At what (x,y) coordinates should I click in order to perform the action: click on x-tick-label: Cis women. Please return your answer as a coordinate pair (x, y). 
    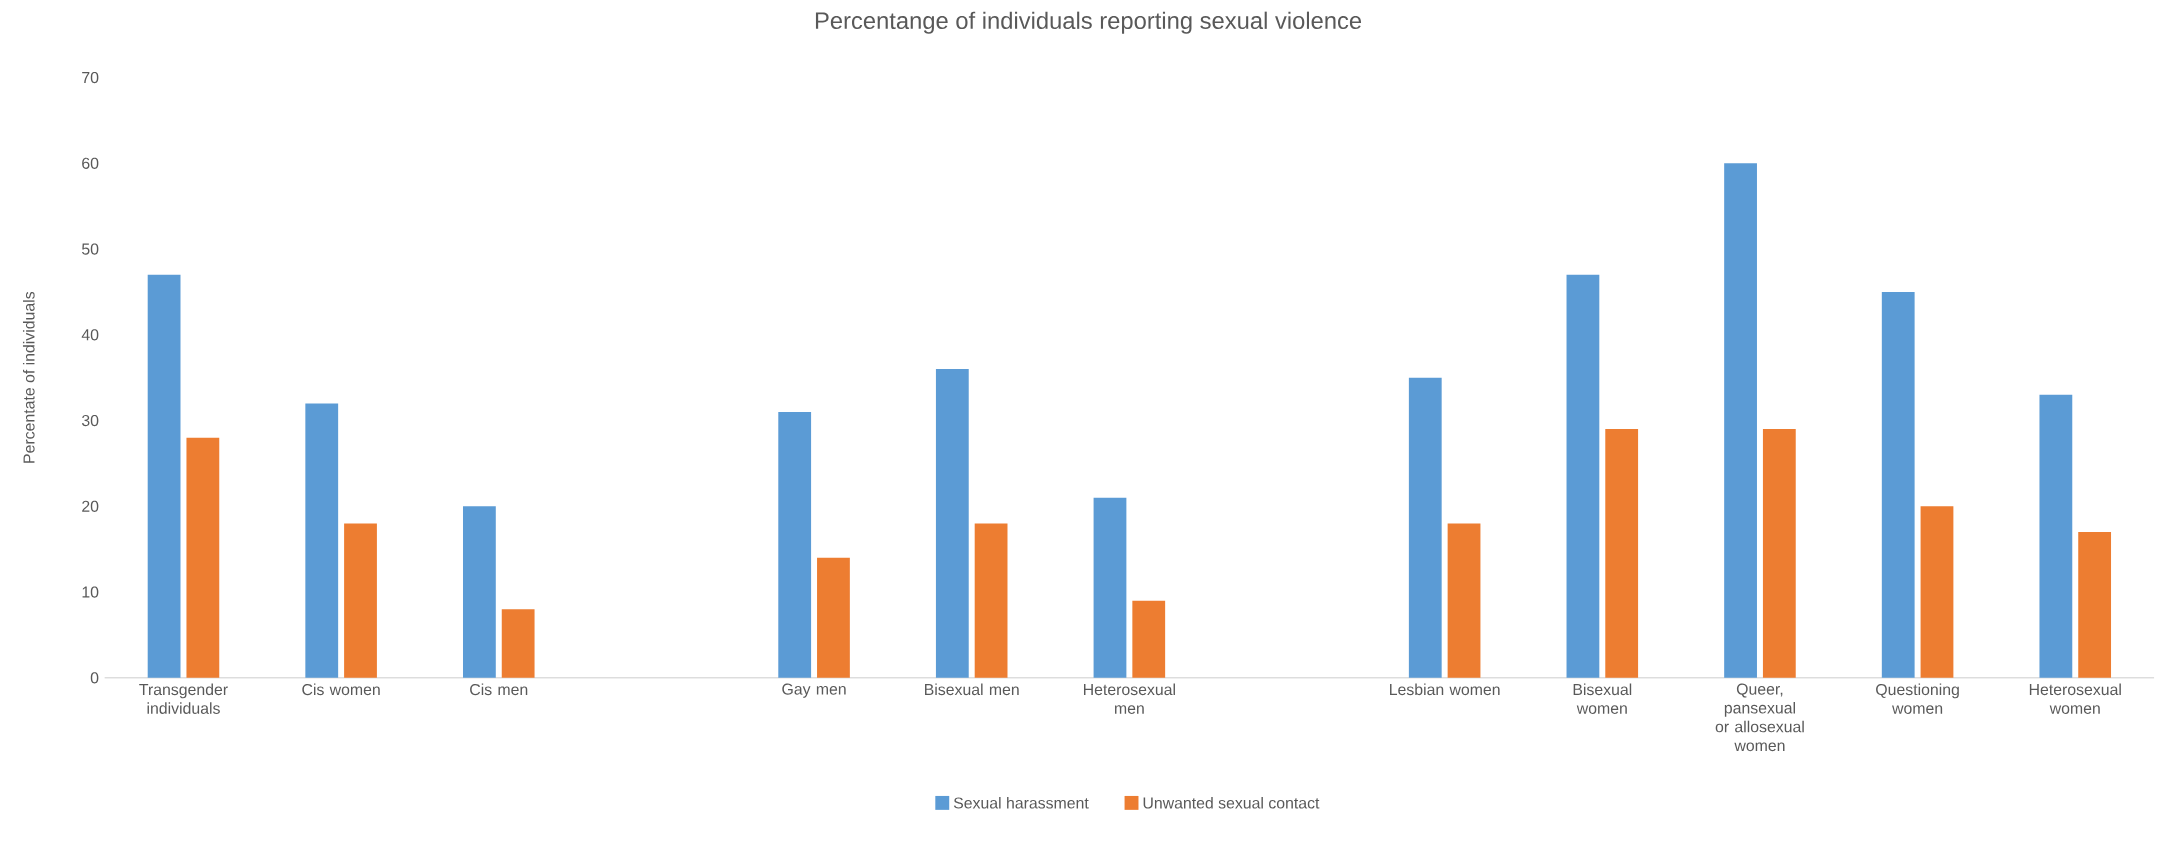
    Looking at the image, I should click on (341, 689).